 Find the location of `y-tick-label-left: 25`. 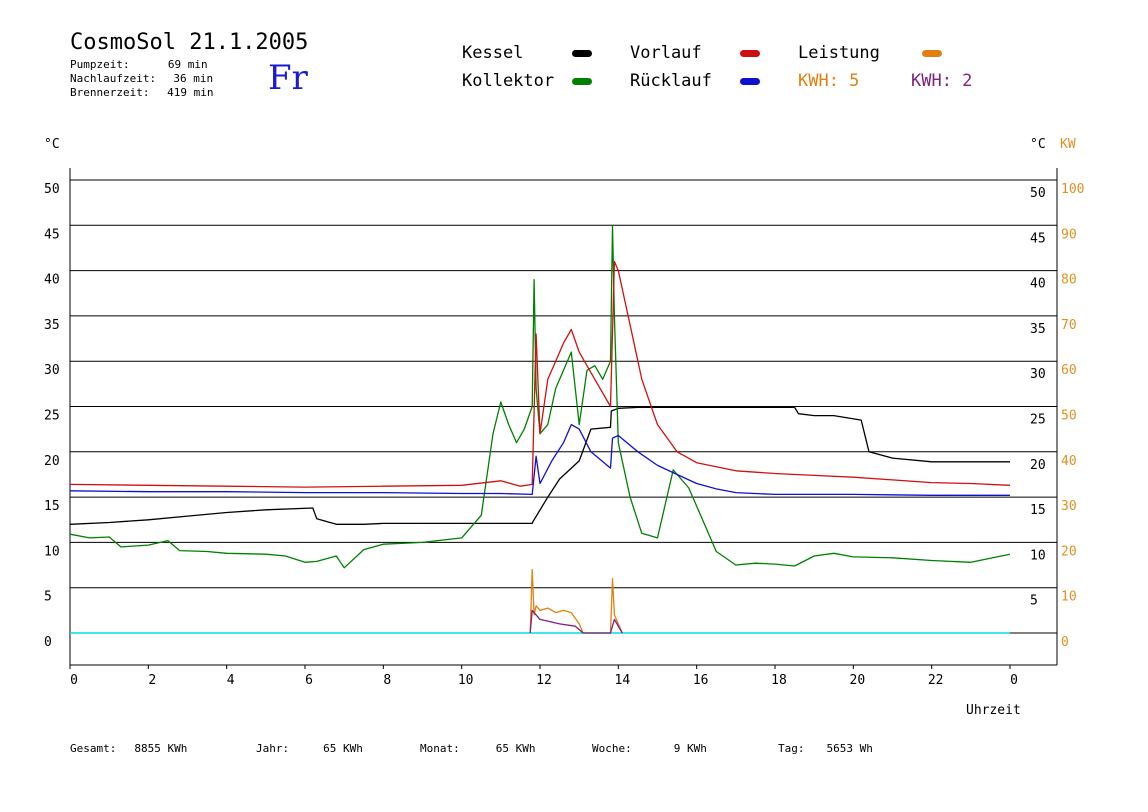

y-tick-label-left: 25 is located at coordinates (52, 416).